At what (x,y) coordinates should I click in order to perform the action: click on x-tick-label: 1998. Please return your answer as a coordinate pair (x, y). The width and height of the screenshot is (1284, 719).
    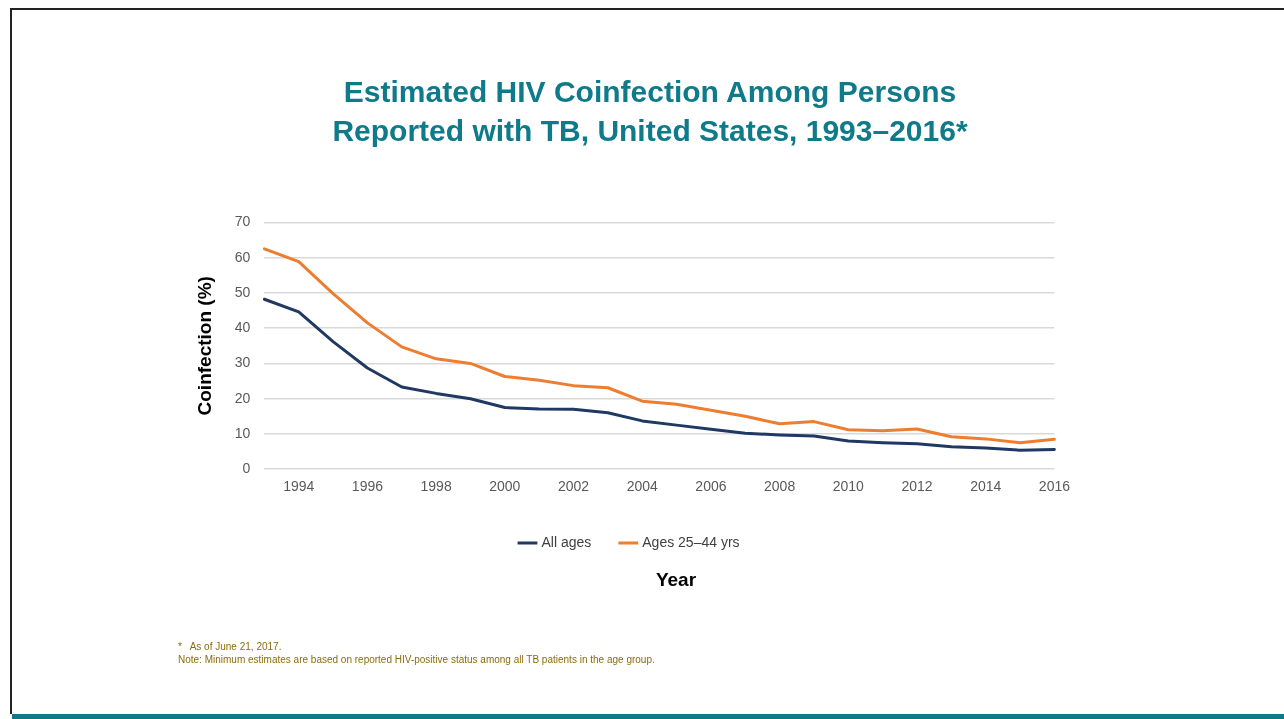
    Looking at the image, I should click on (436, 486).